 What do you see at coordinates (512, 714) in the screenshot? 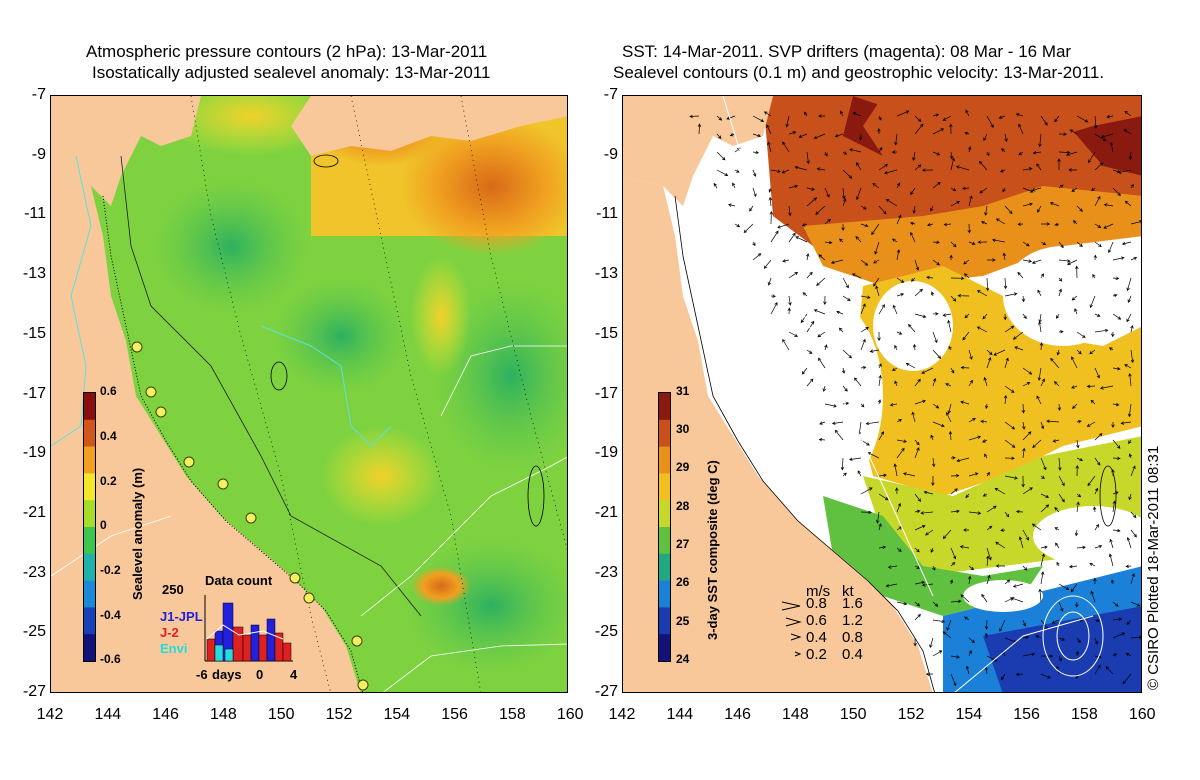
I see `longitude-tick: 158` at bounding box center [512, 714].